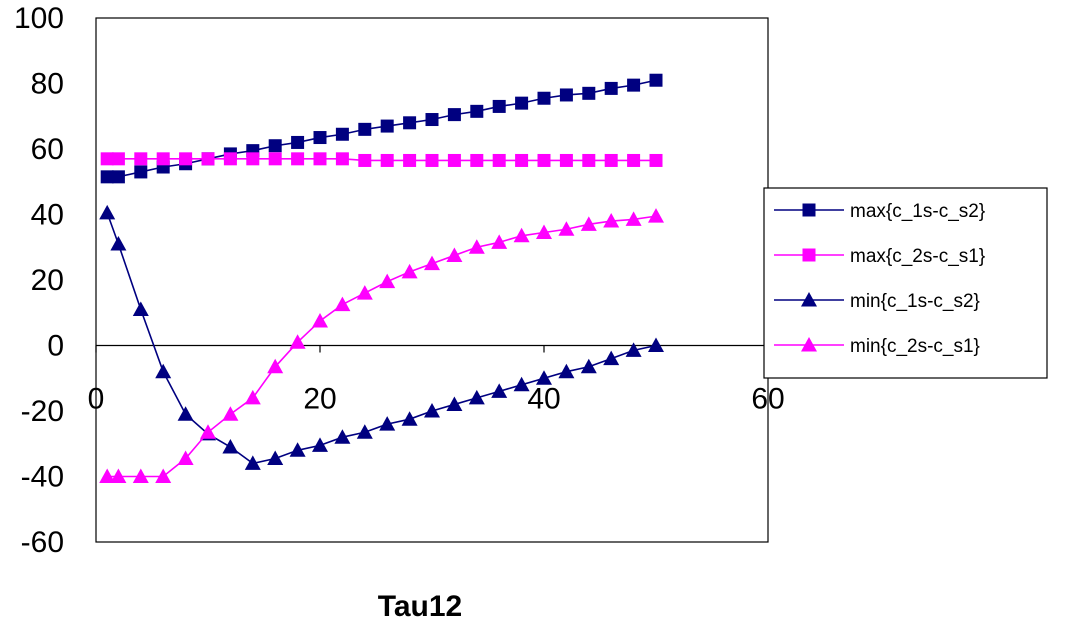 This screenshot has width=1070, height=625. Describe the element at coordinates (47, 280) in the screenshot. I see `y-tick-label: 20` at that location.